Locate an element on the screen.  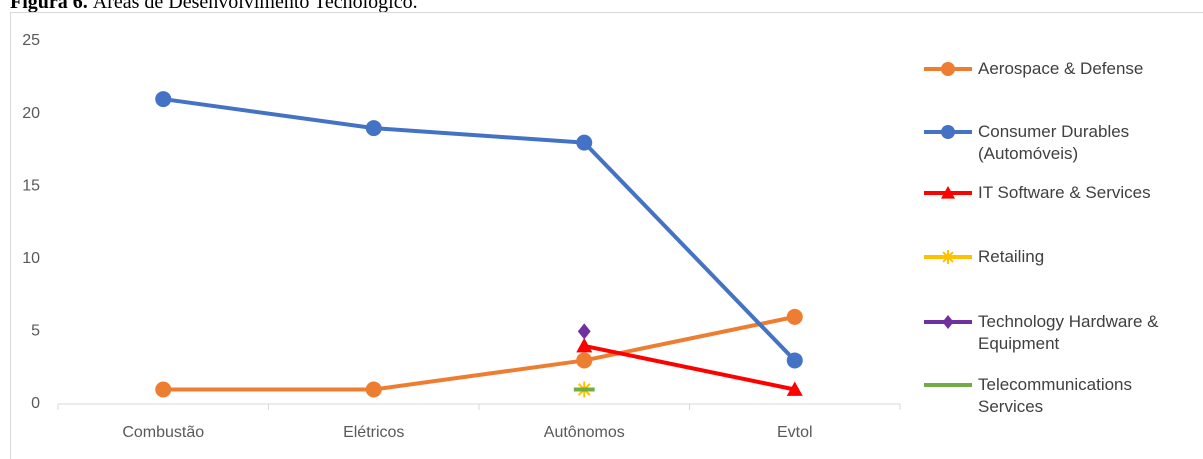
y-tick-label: 15 is located at coordinates (31, 185).